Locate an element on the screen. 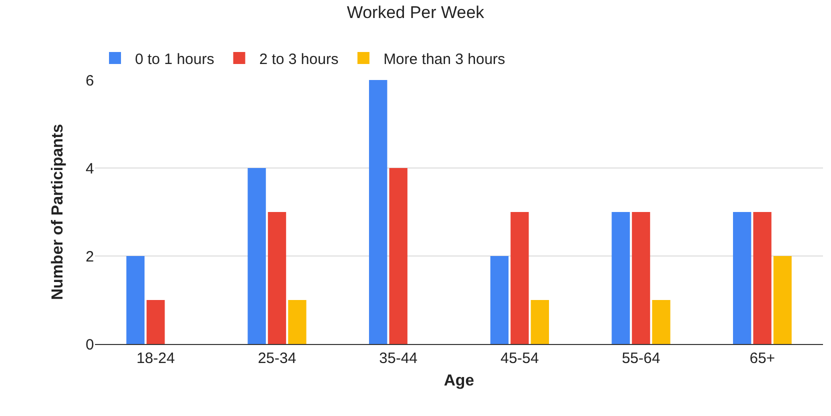 The image size is (831, 416). x-tick-label: 65+ is located at coordinates (763, 358).